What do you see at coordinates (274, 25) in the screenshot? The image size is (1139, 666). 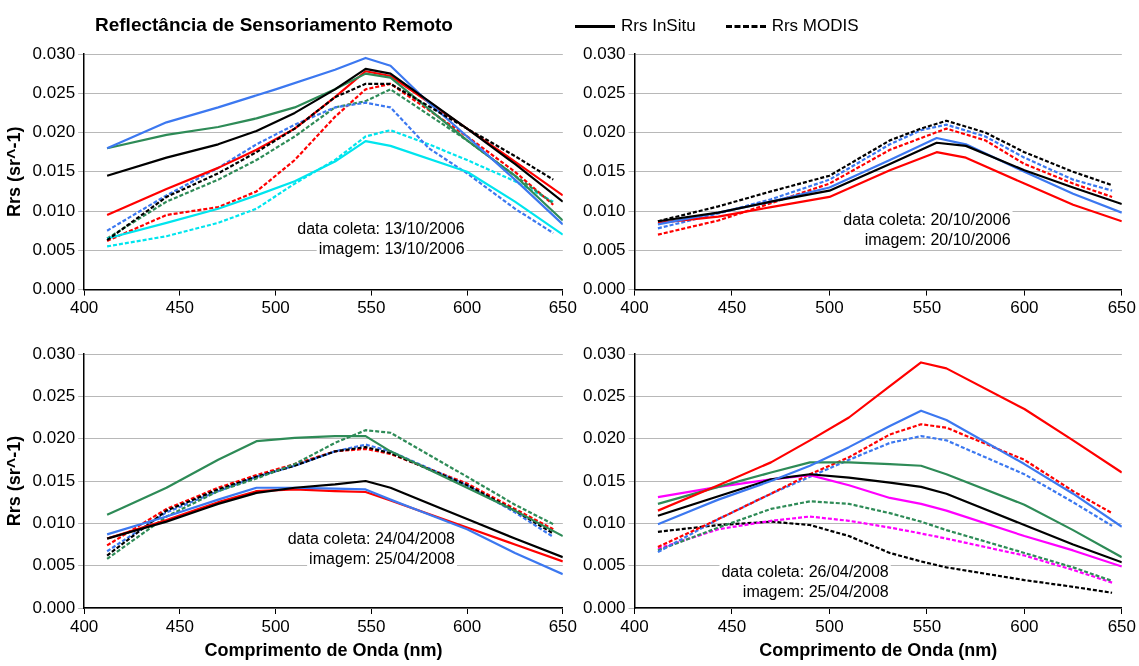 I see `chart-title: Reflectância de Sensoriamento Remoto` at bounding box center [274, 25].